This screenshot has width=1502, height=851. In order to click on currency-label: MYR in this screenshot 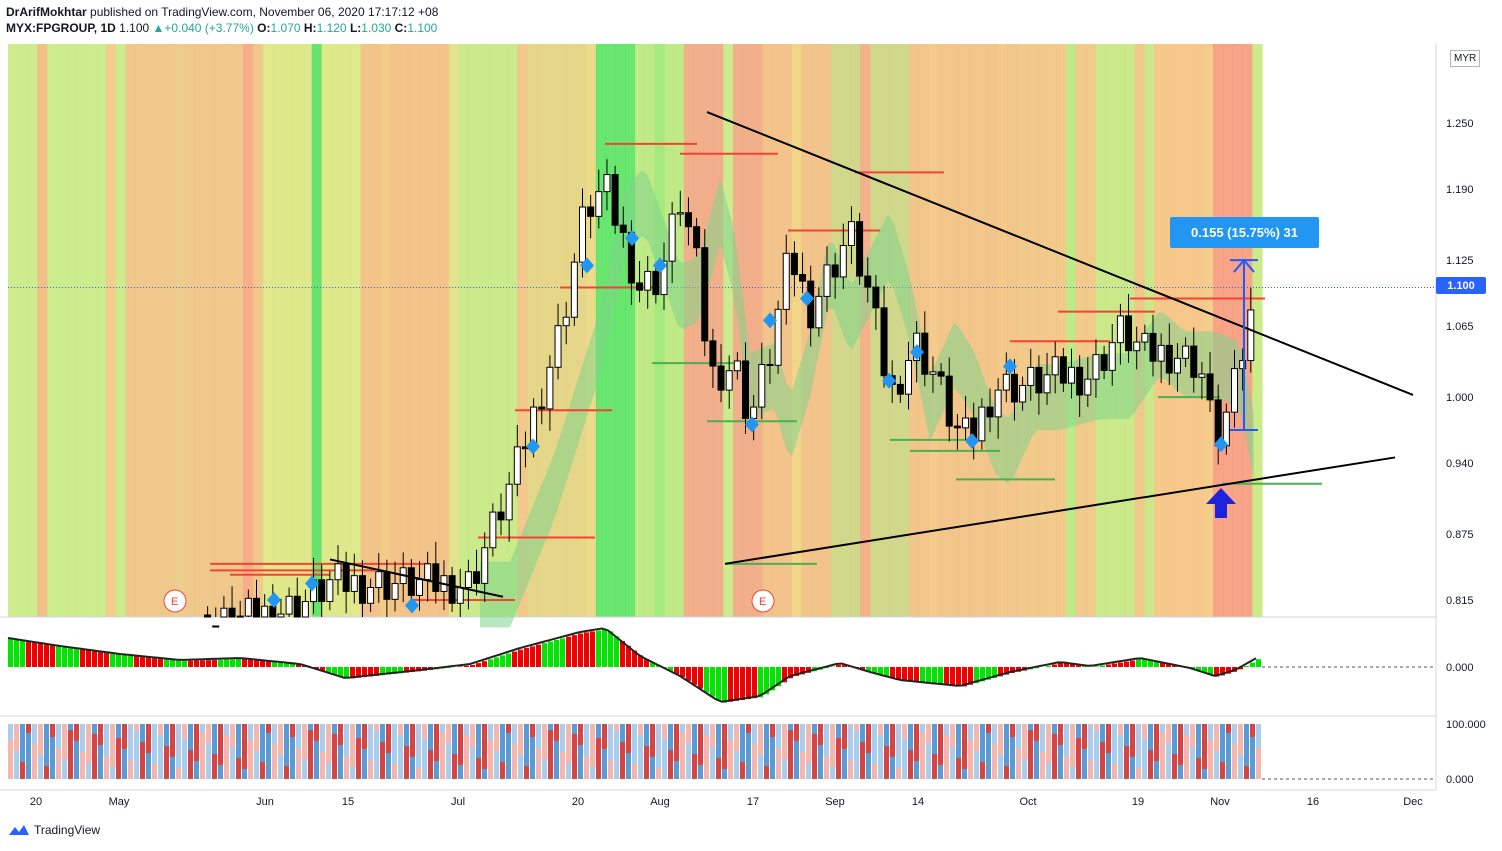, I will do `click(1465, 58)`.